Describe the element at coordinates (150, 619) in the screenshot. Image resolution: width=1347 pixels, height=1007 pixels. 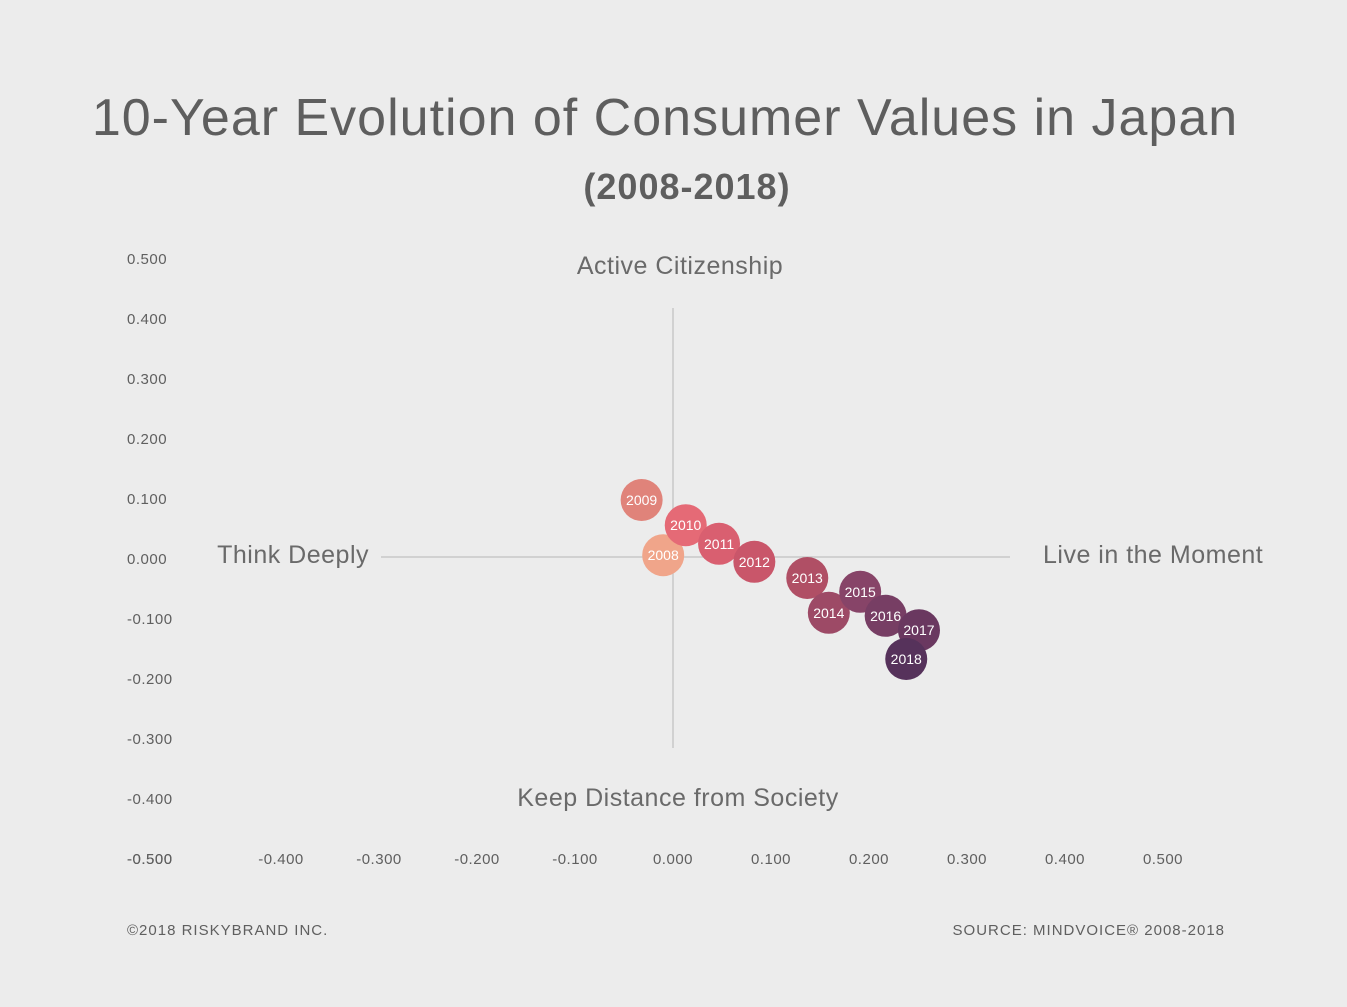
I see `y-tick-label: -0.100` at that location.